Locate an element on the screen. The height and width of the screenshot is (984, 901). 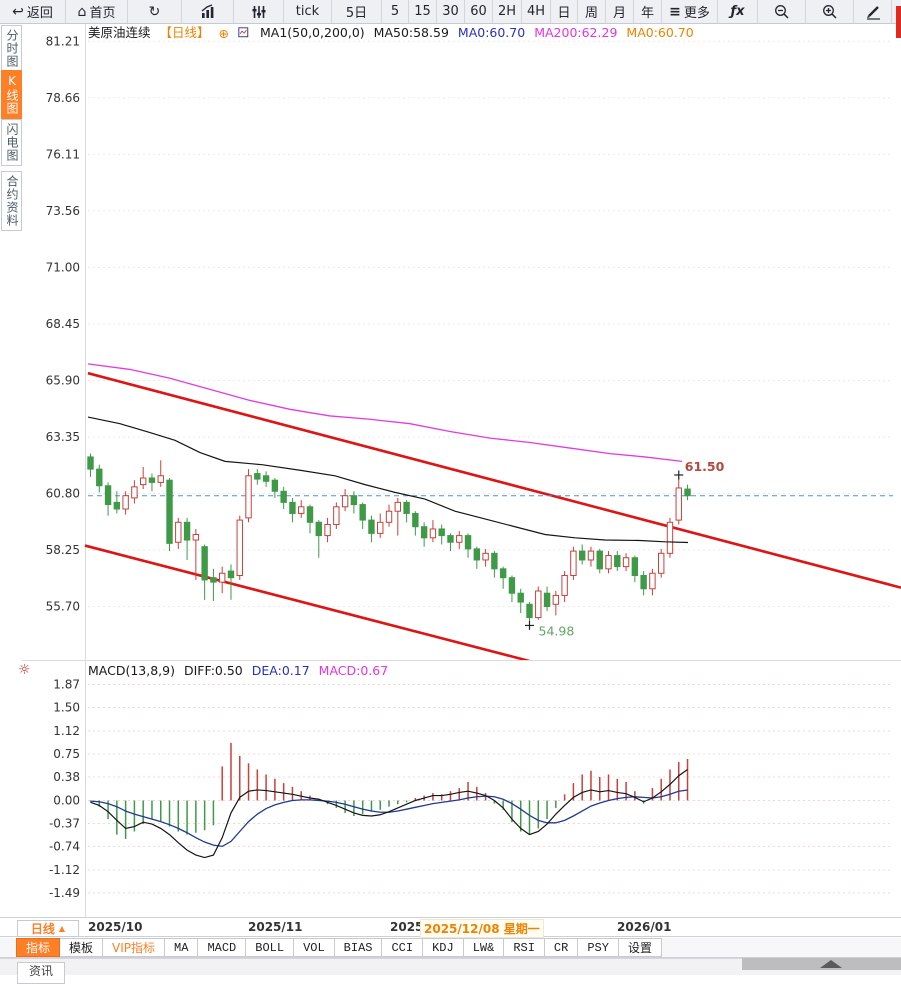
toolbar-m5-label: 5 is located at coordinates (395, 11).